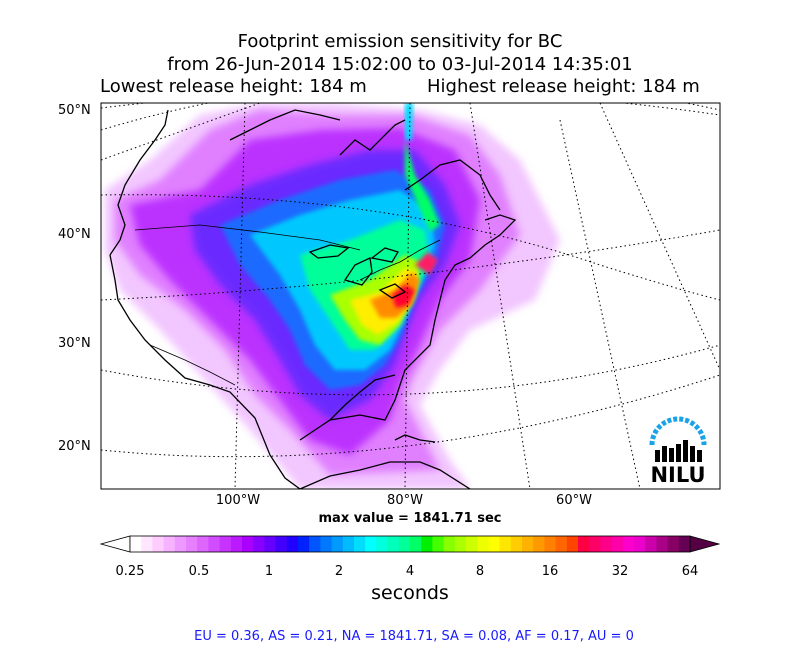  Describe the element at coordinates (574, 500) in the screenshot. I see `lon-label-60w: 60°W` at that location.